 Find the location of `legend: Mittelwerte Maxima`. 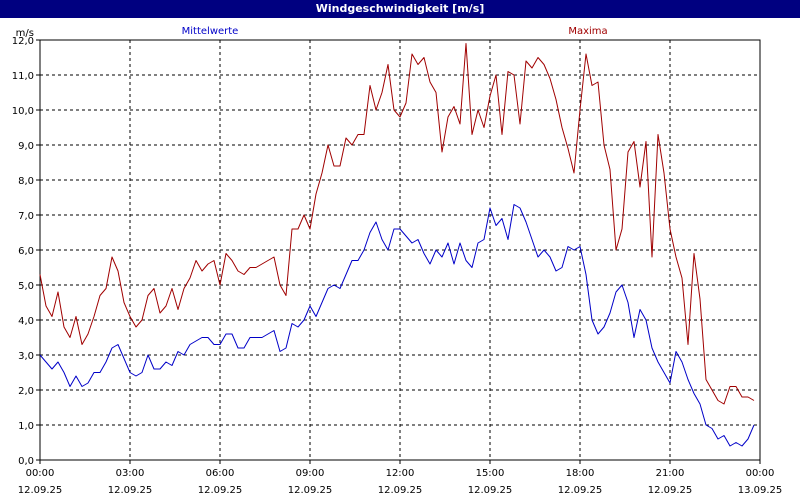

legend: Mittelwerte Maxima is located at coordinates (395, 31).